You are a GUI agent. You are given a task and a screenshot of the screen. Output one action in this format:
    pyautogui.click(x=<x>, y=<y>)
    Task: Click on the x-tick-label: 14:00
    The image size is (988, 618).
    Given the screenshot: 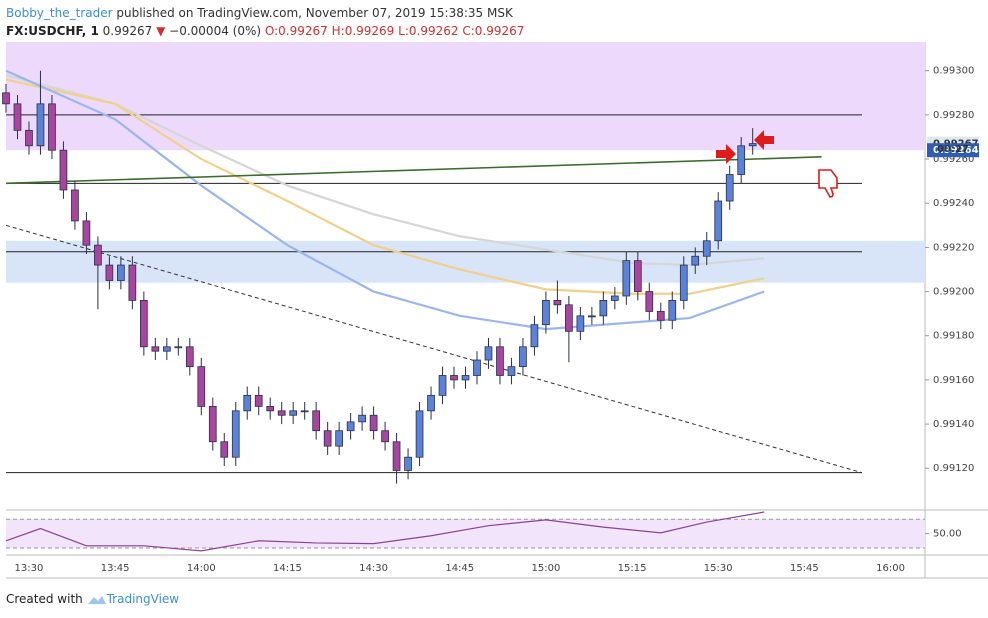 What is the action you would take?
    pyautogui.click(x=201, y=568)
    